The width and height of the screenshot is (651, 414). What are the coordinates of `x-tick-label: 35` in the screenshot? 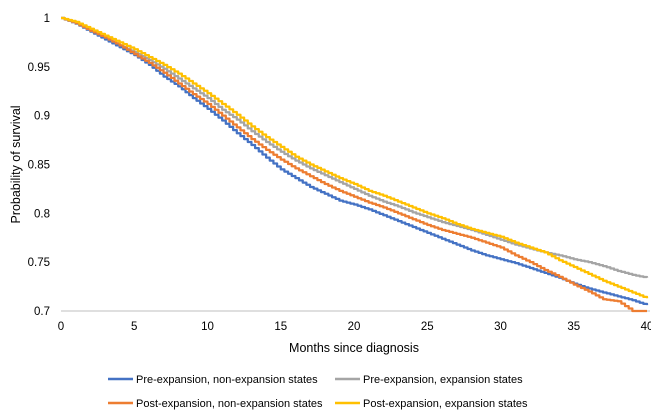 It's located at (573, 327).